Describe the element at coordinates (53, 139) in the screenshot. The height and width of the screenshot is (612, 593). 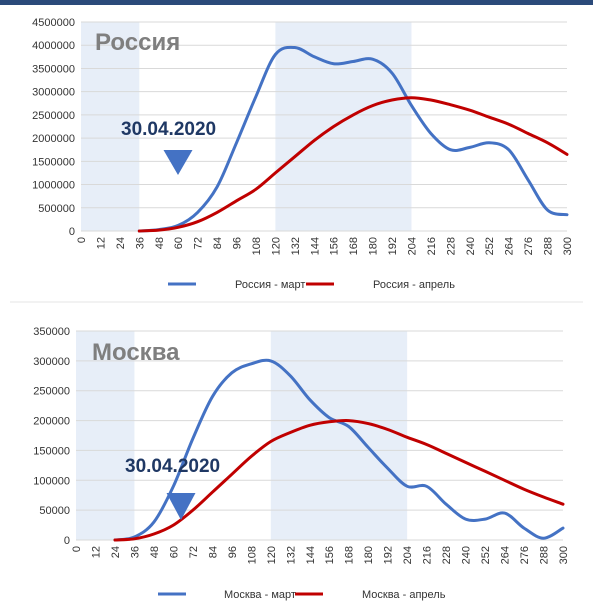
I see `y-tick-label: 2000000` at that location.